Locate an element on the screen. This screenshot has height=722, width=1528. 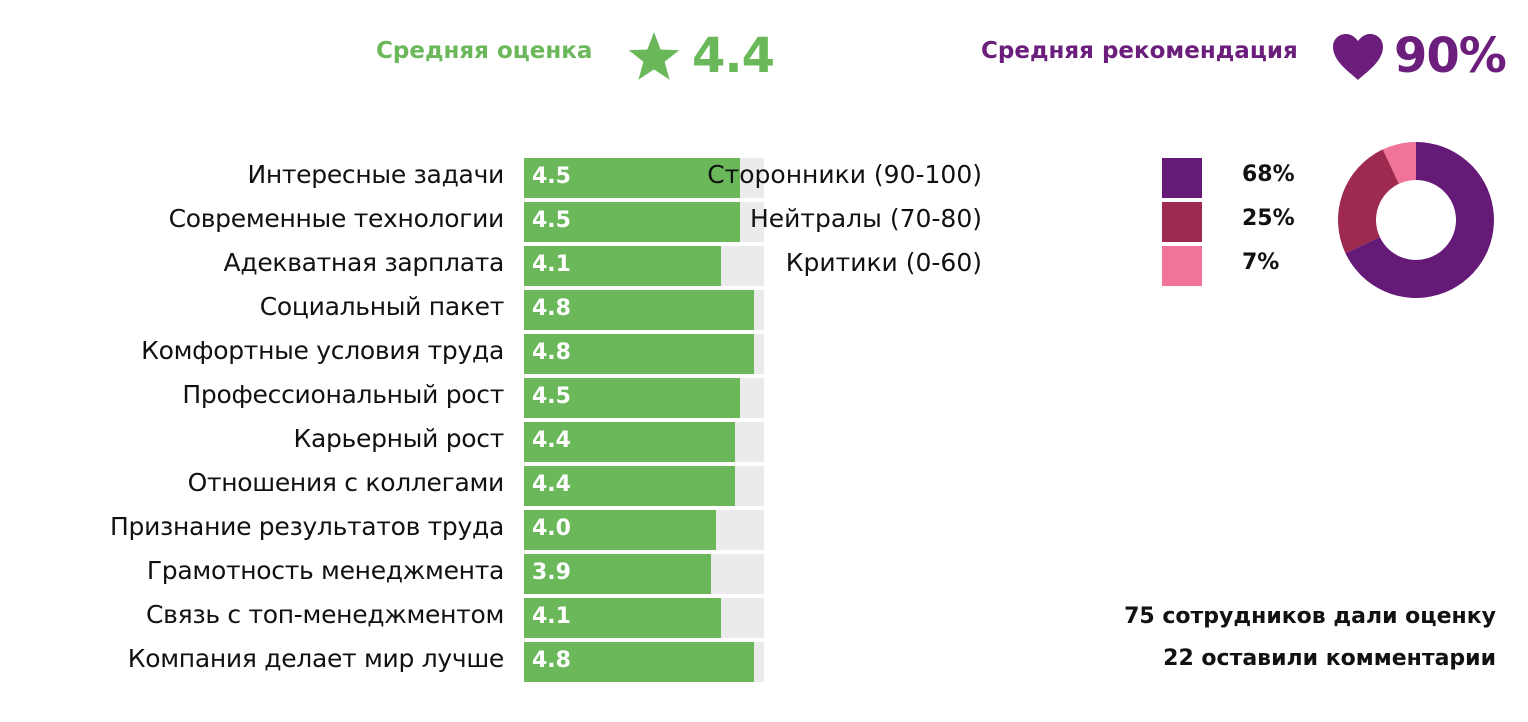
bar-category-label: Современные технологии is located at coordinates (336, 218).